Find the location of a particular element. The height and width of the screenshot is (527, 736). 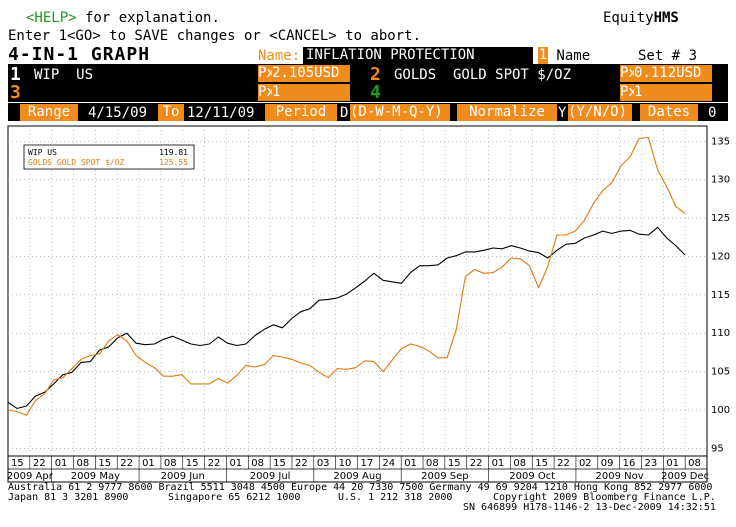

brand-equity: Equity is located at coordinates (628, 18).